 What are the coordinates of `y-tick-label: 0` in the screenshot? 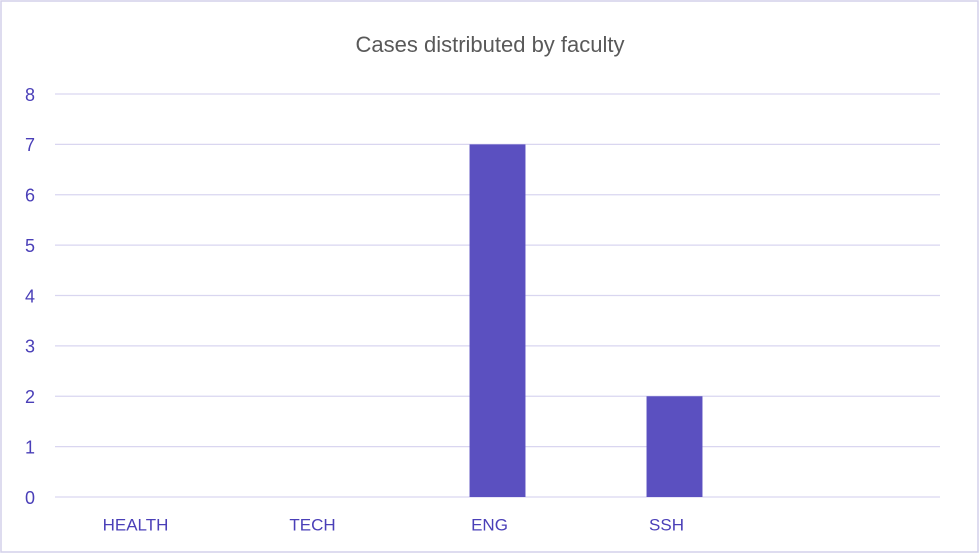 It's located at (30, 498).